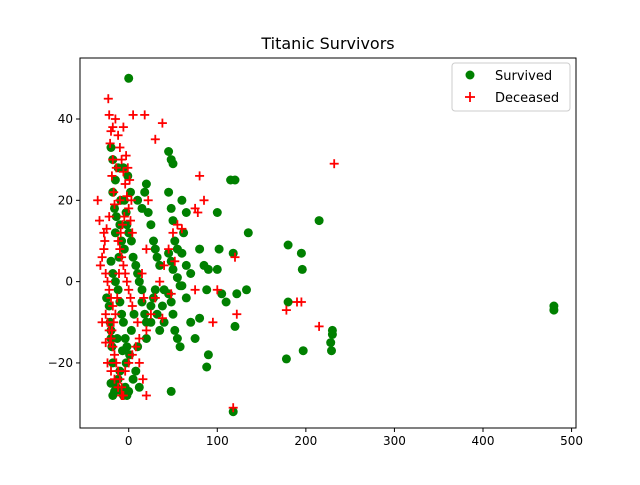 The height and width of the screenshot is (485, 640). I want to click on y-tick-label: 0, so click(69, 282).